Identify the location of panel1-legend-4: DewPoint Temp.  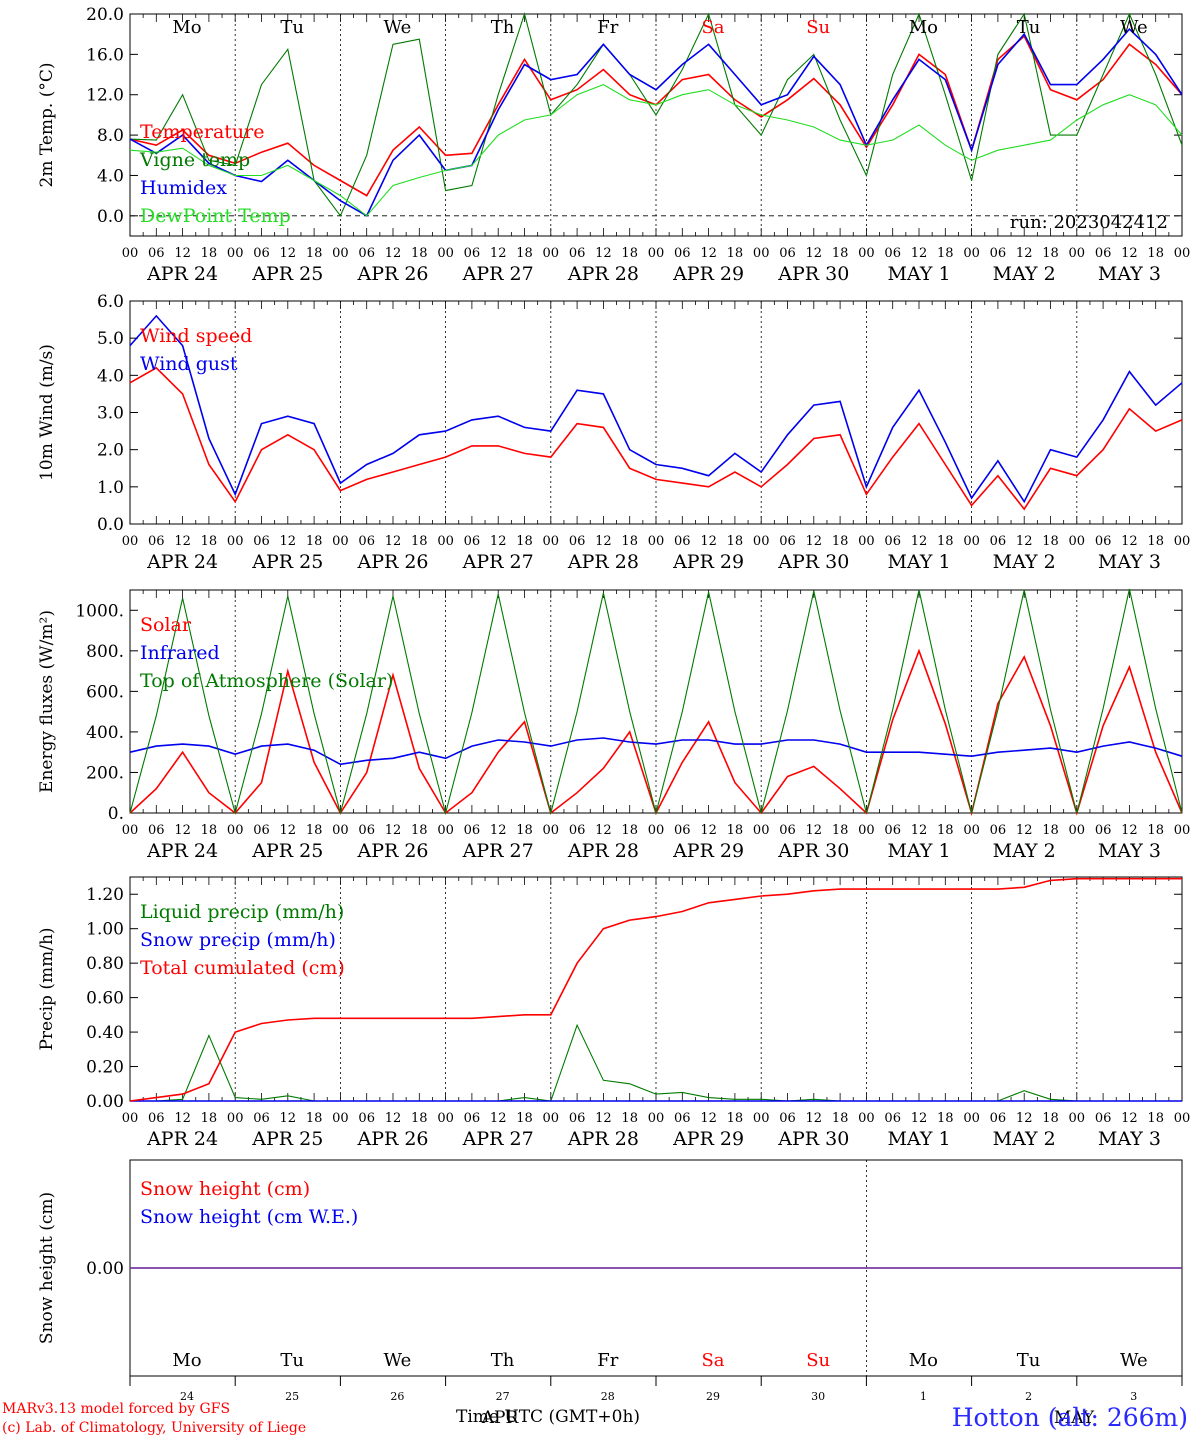
(215, 216).